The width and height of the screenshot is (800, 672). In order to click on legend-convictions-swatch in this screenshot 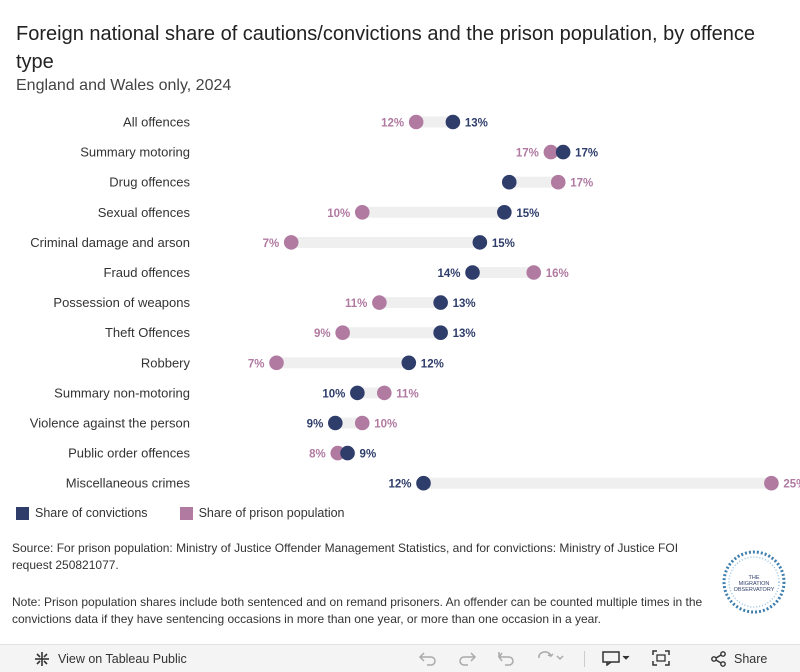, I will do `click(22, 513)`.